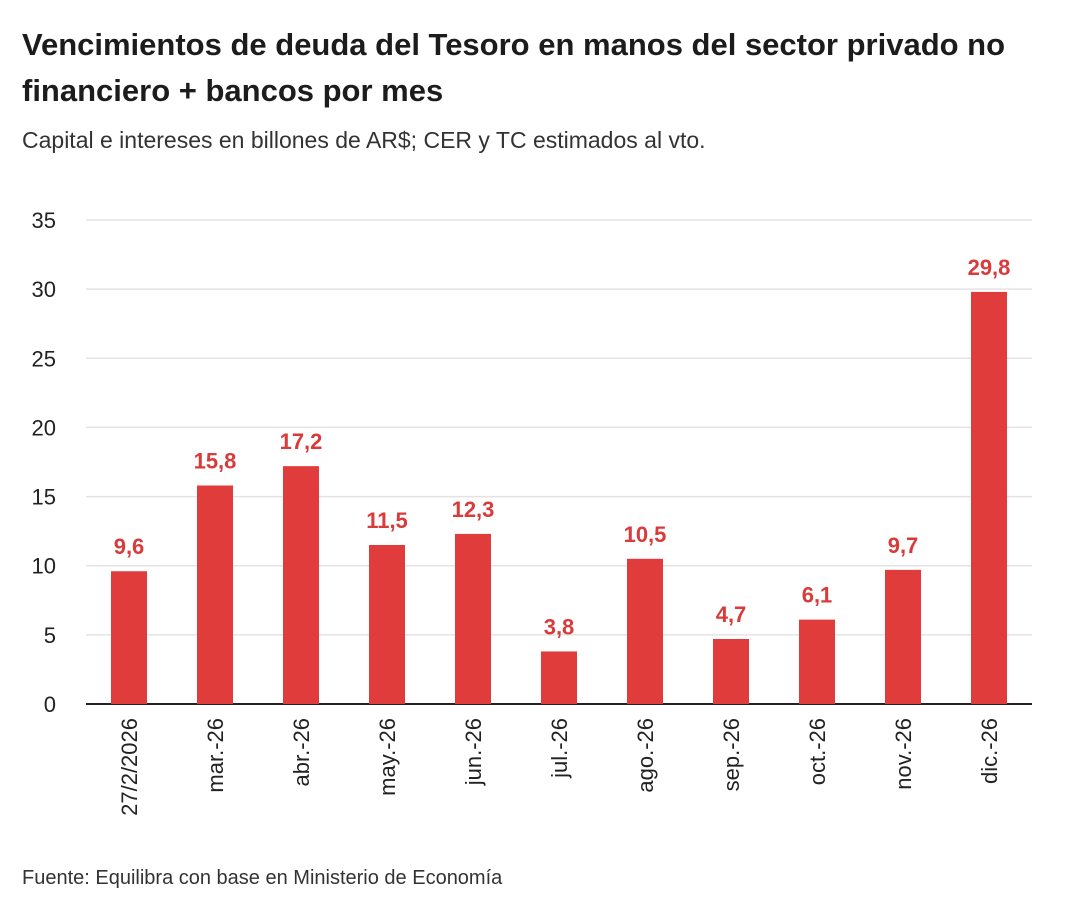  What do you see at coordinates (129, 546) in the screenshot?
I see `value-label: 9,6` at bounding box center [129, 546].